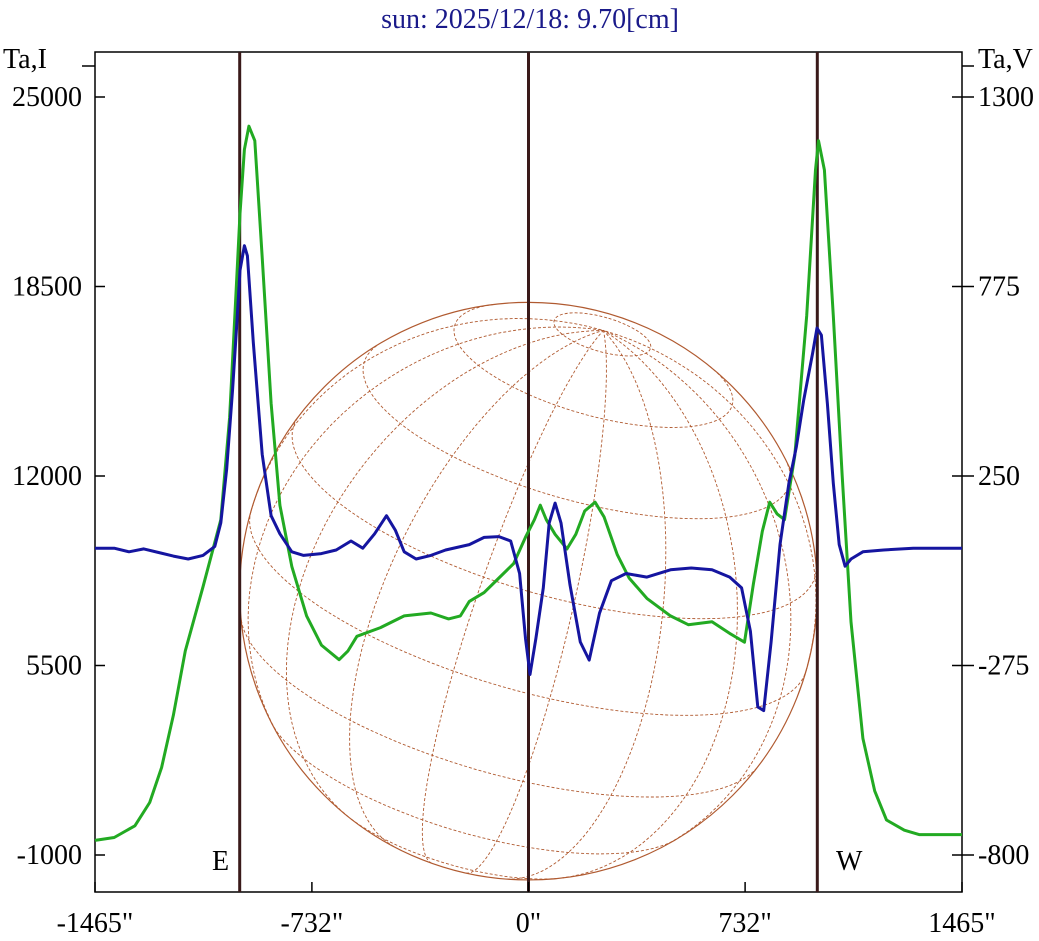 The image size is (1039, 941). What do you see at coordinates (1005, 59) in the screenshot?
I see `y-right-axis-label: Ta,V` at bounding box center [1005, 59].